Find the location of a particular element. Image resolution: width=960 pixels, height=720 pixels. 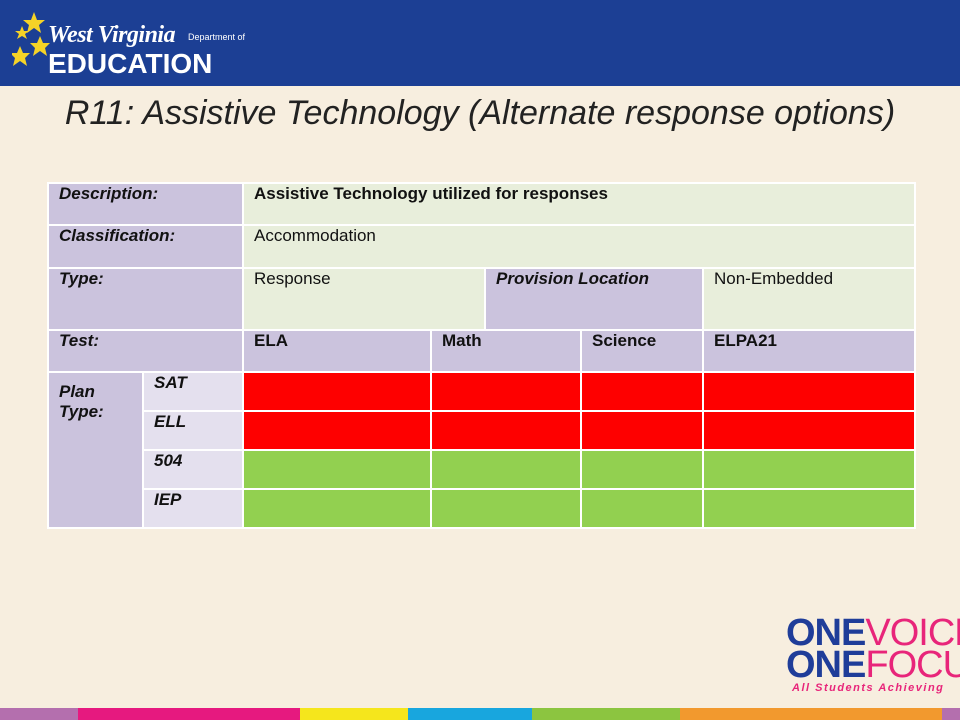

footer-color-strip is located at coordinates (480, 714).